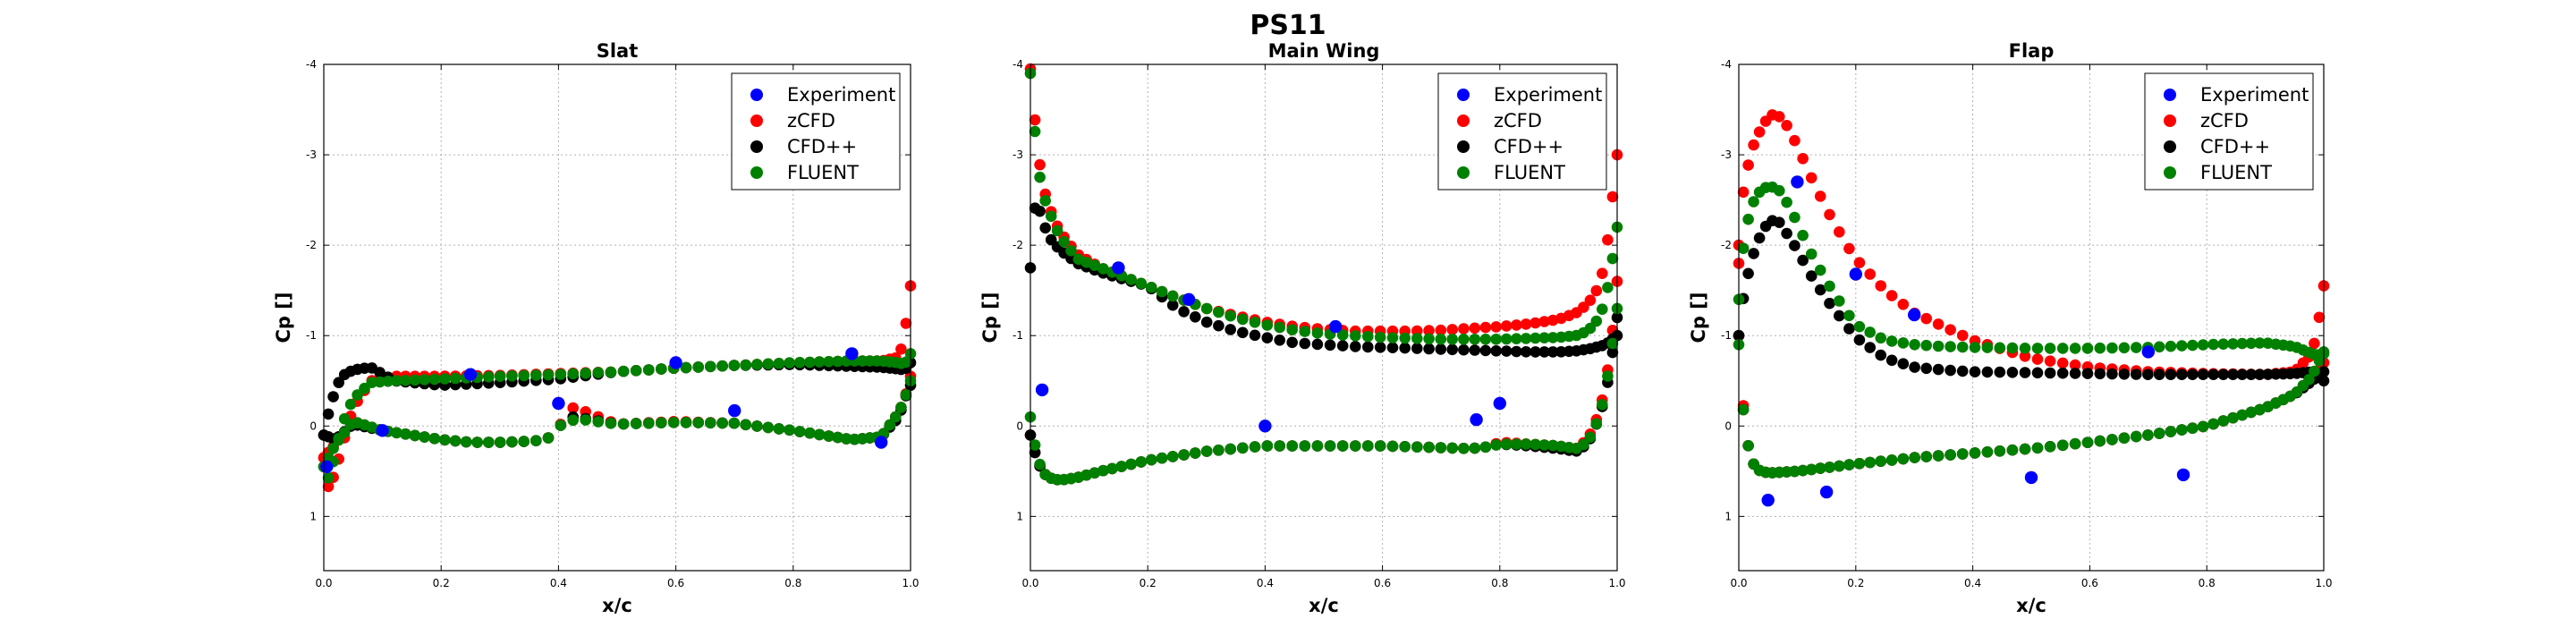 The width and height of the screenshot is (2576, 644). I want to click on legend-label-fluent: FLUENT, so click(1529, 172).